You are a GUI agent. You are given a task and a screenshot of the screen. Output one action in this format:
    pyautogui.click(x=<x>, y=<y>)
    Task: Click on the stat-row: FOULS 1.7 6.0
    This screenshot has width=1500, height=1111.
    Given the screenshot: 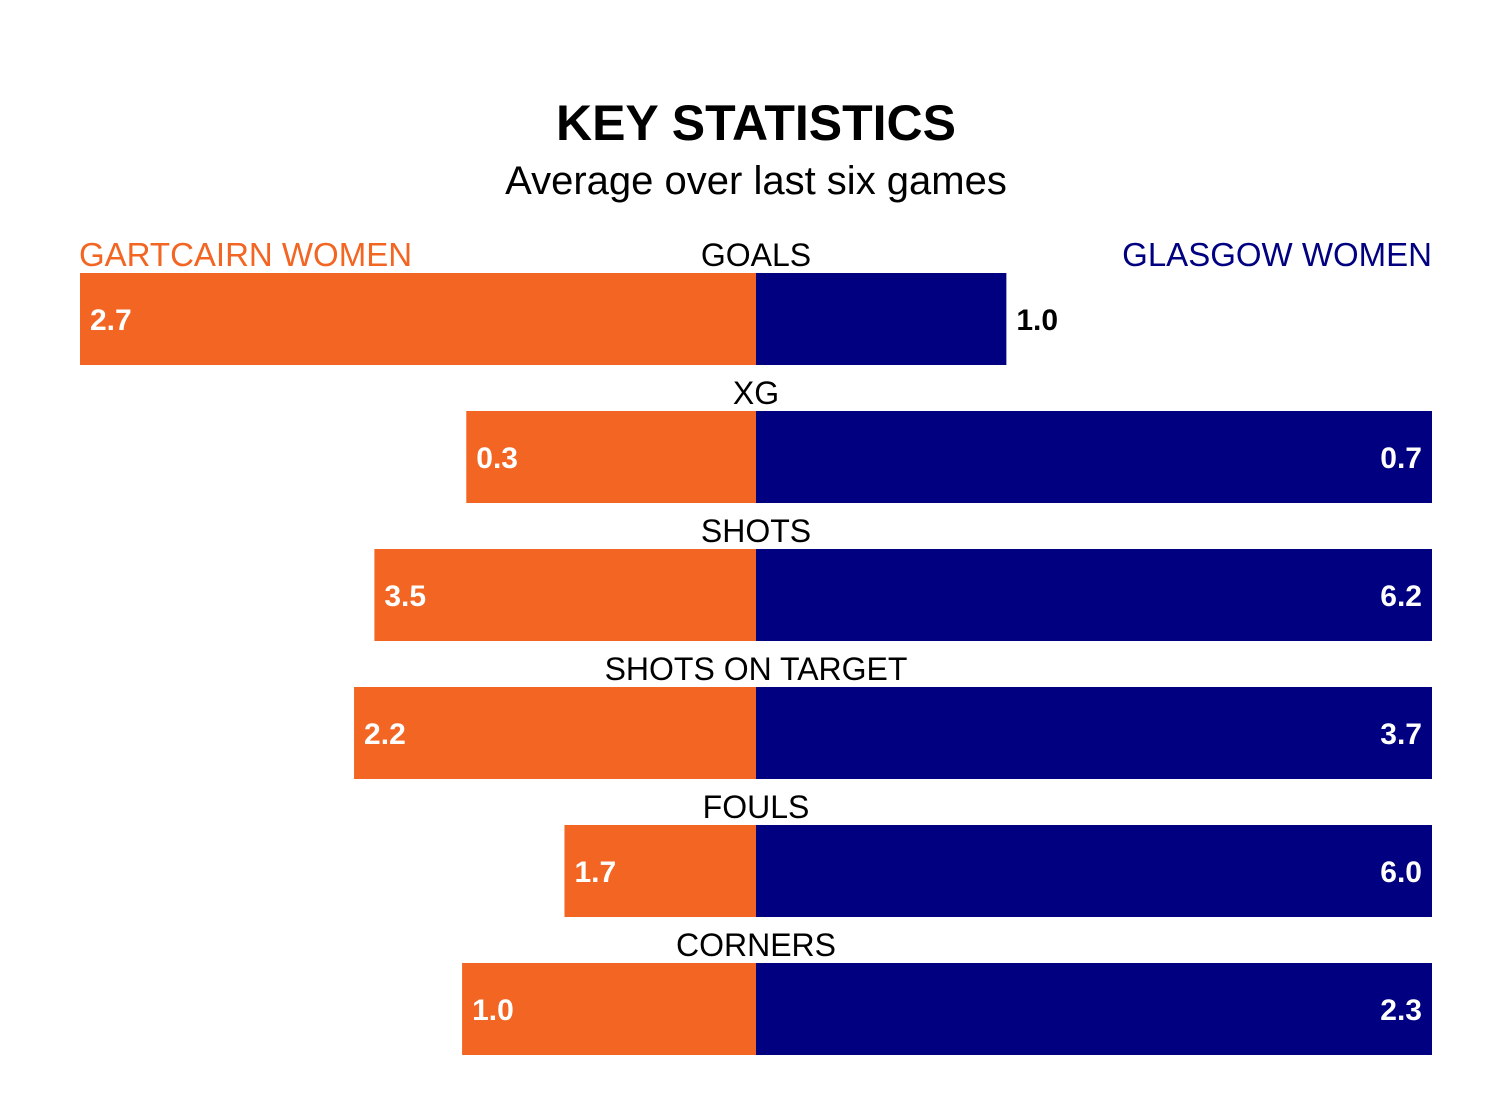 What is the action you would take?
    pyautogui.click(x=998, y=853)
    